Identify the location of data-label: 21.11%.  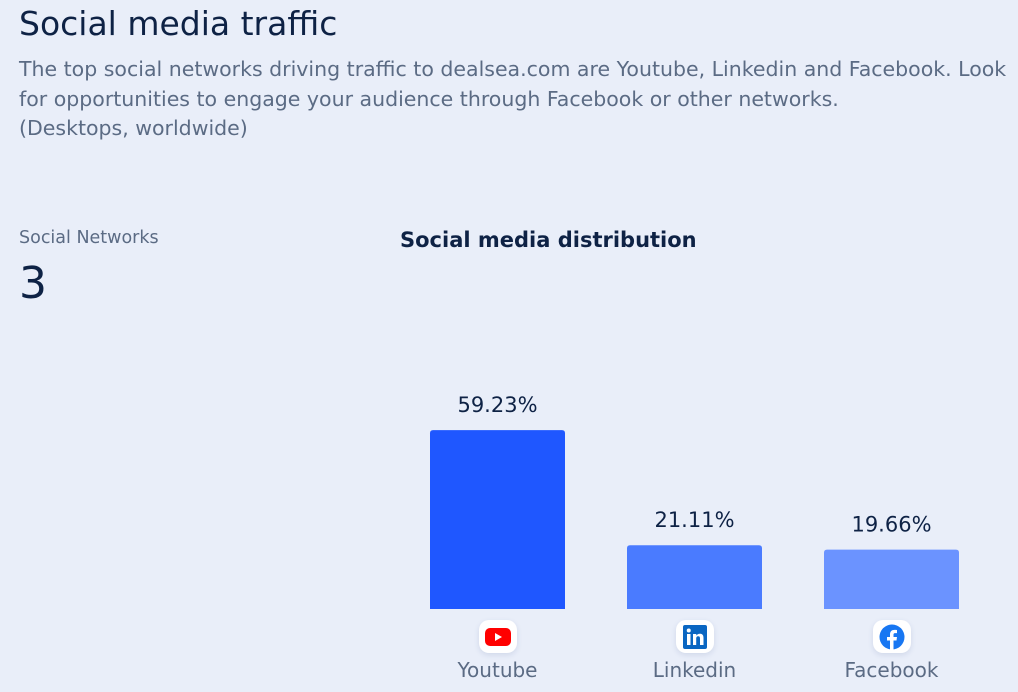
(694, 520).